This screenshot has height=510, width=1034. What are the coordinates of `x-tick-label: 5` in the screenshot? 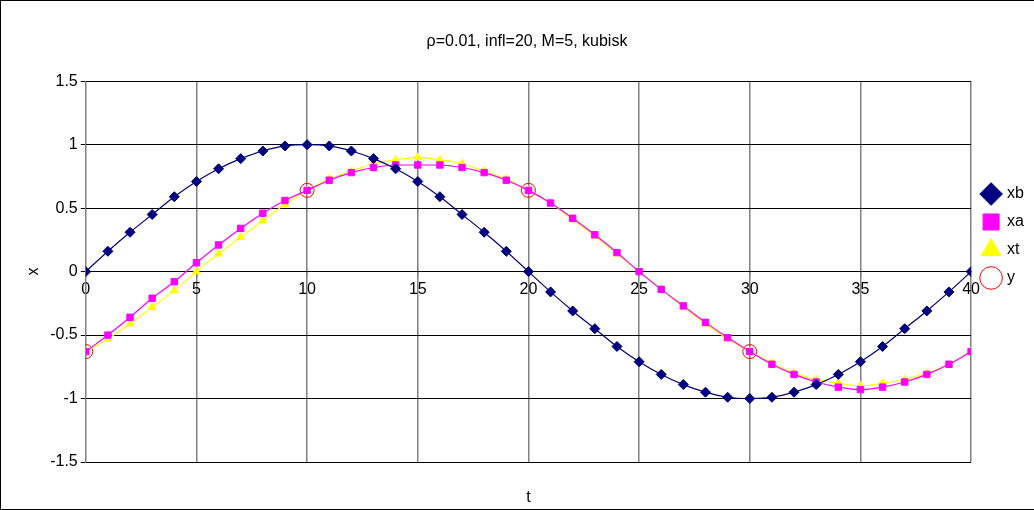 It's located at (196, 288).